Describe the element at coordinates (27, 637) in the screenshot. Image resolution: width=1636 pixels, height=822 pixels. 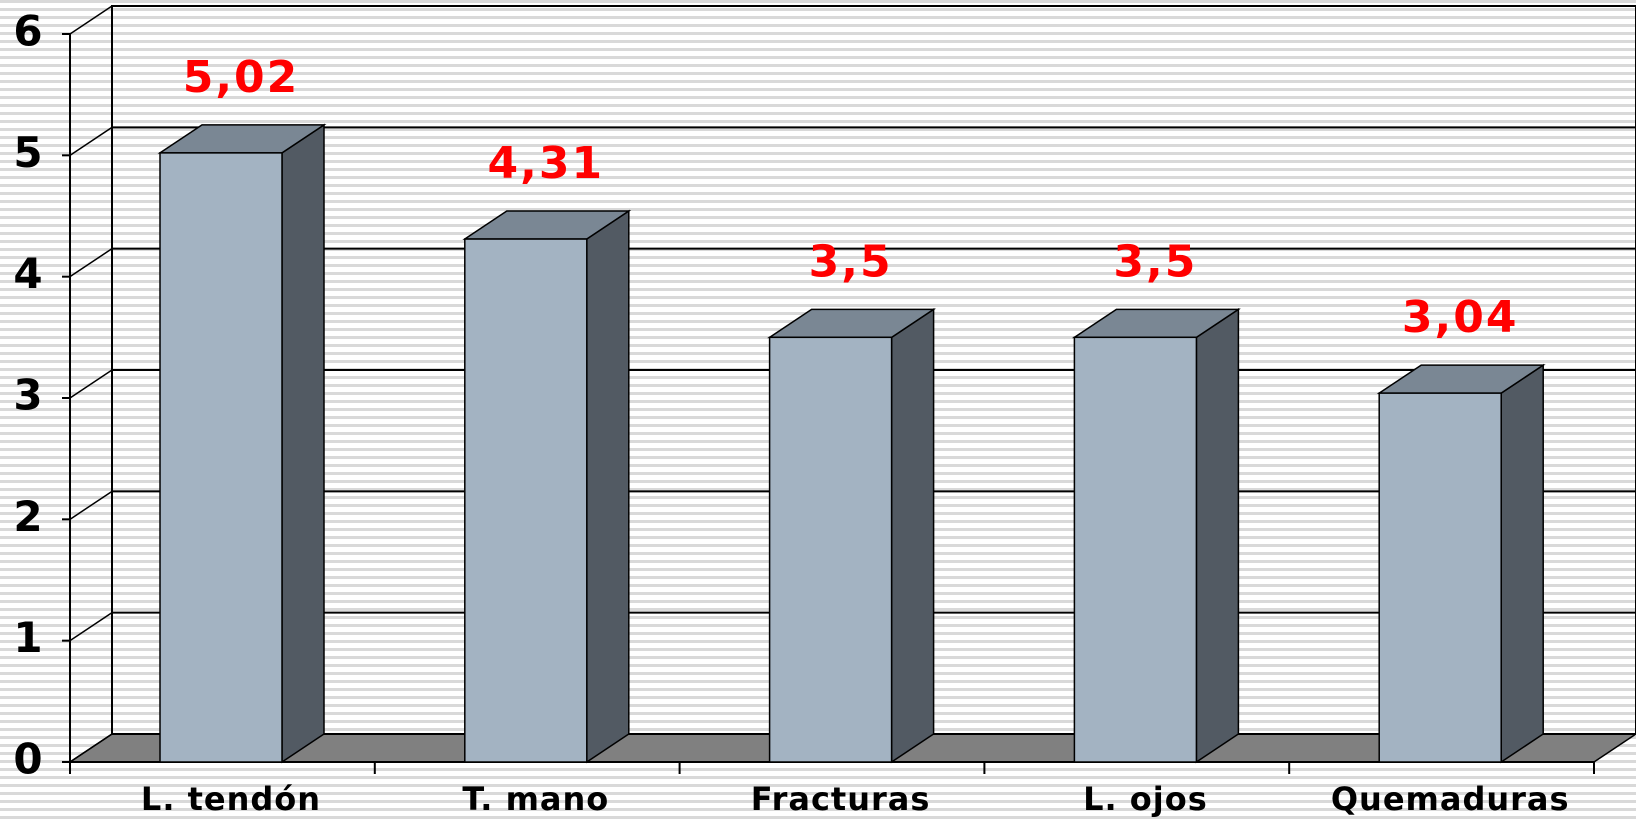
I see `y-tick-label: 1` at that location.